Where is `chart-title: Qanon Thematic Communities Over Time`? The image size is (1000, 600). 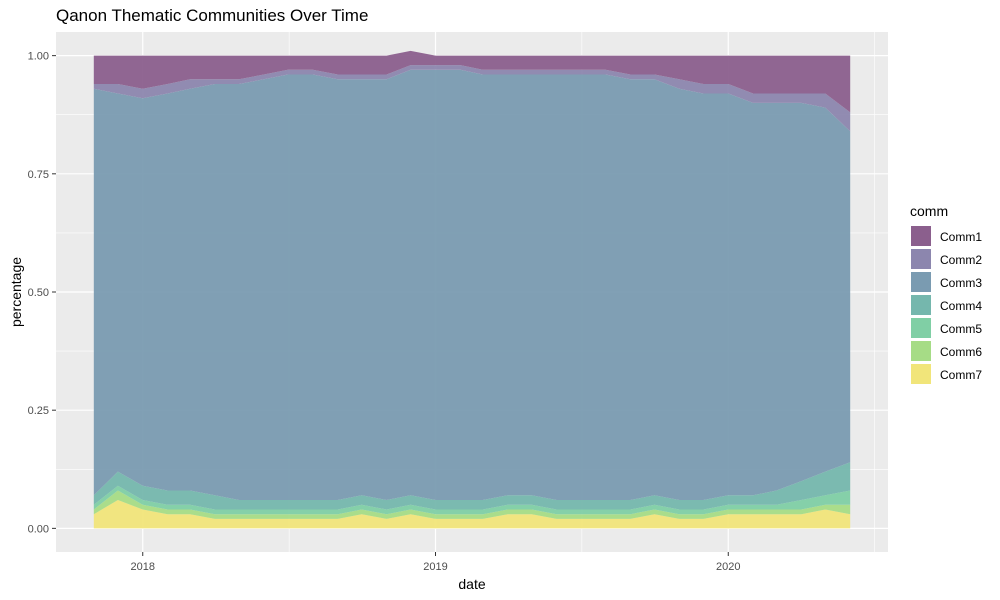
chart-title: Qanon Thematic Communities Over Time is located at coordinates (212, 15).